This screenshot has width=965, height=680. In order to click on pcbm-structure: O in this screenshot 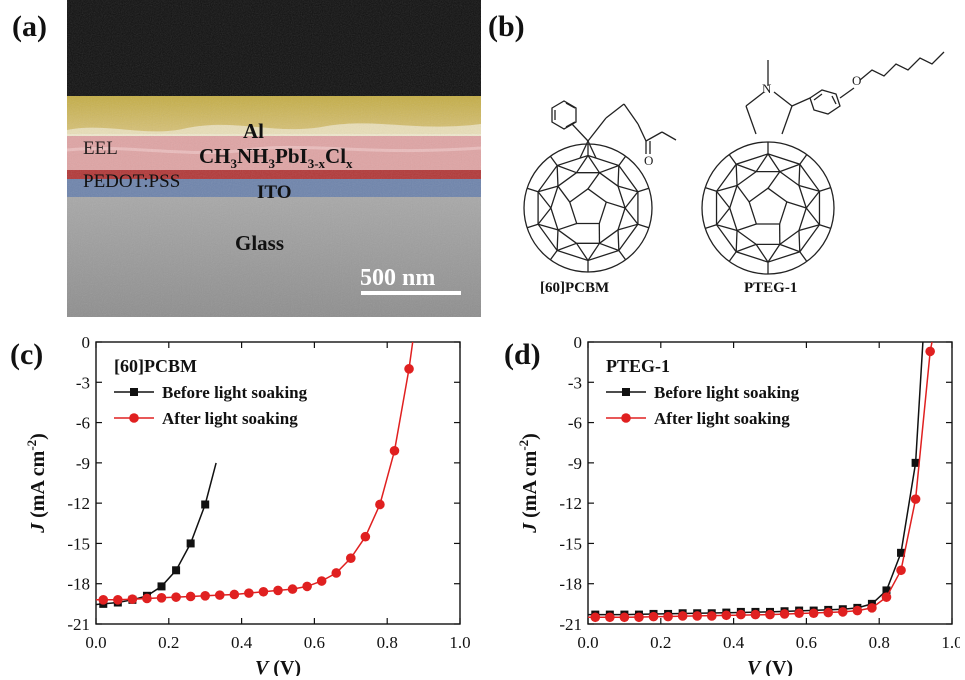, I will do `click(600, 186)`.